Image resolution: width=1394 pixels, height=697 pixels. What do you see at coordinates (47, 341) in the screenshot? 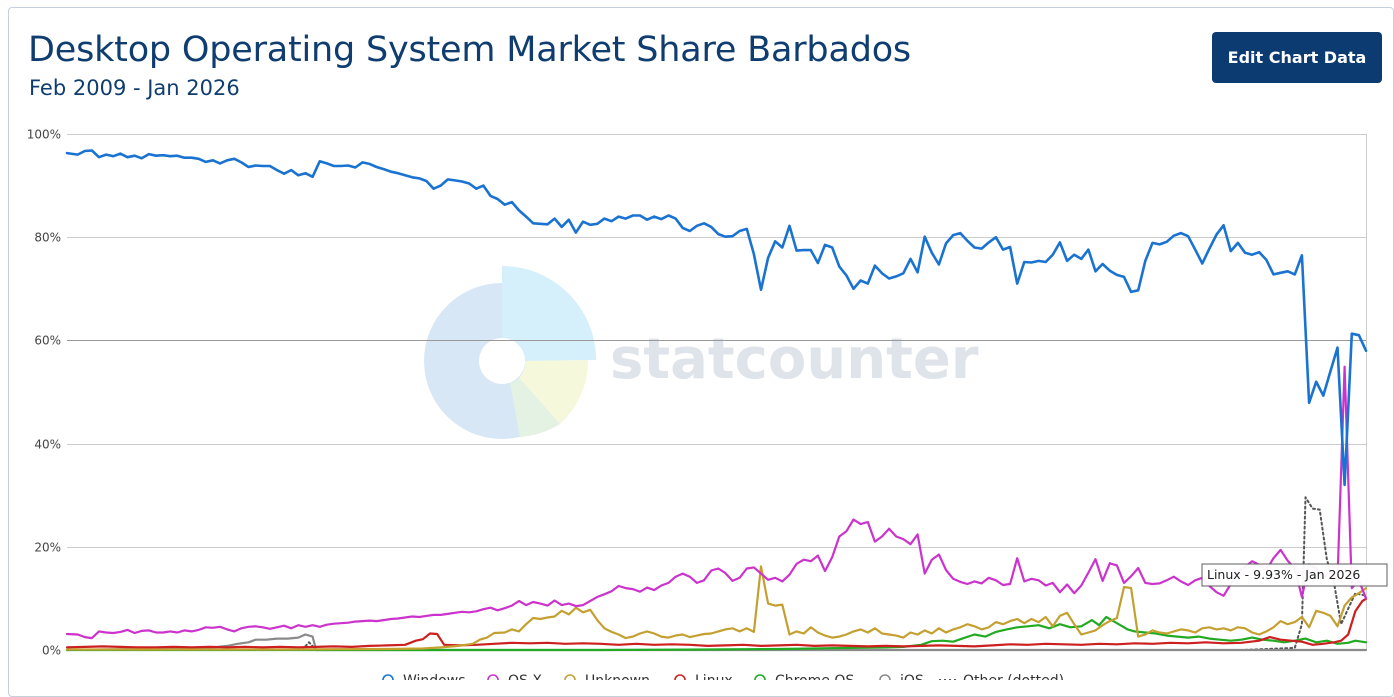
I see `y-tick-label: 60%` at bounding box center [47, 341].